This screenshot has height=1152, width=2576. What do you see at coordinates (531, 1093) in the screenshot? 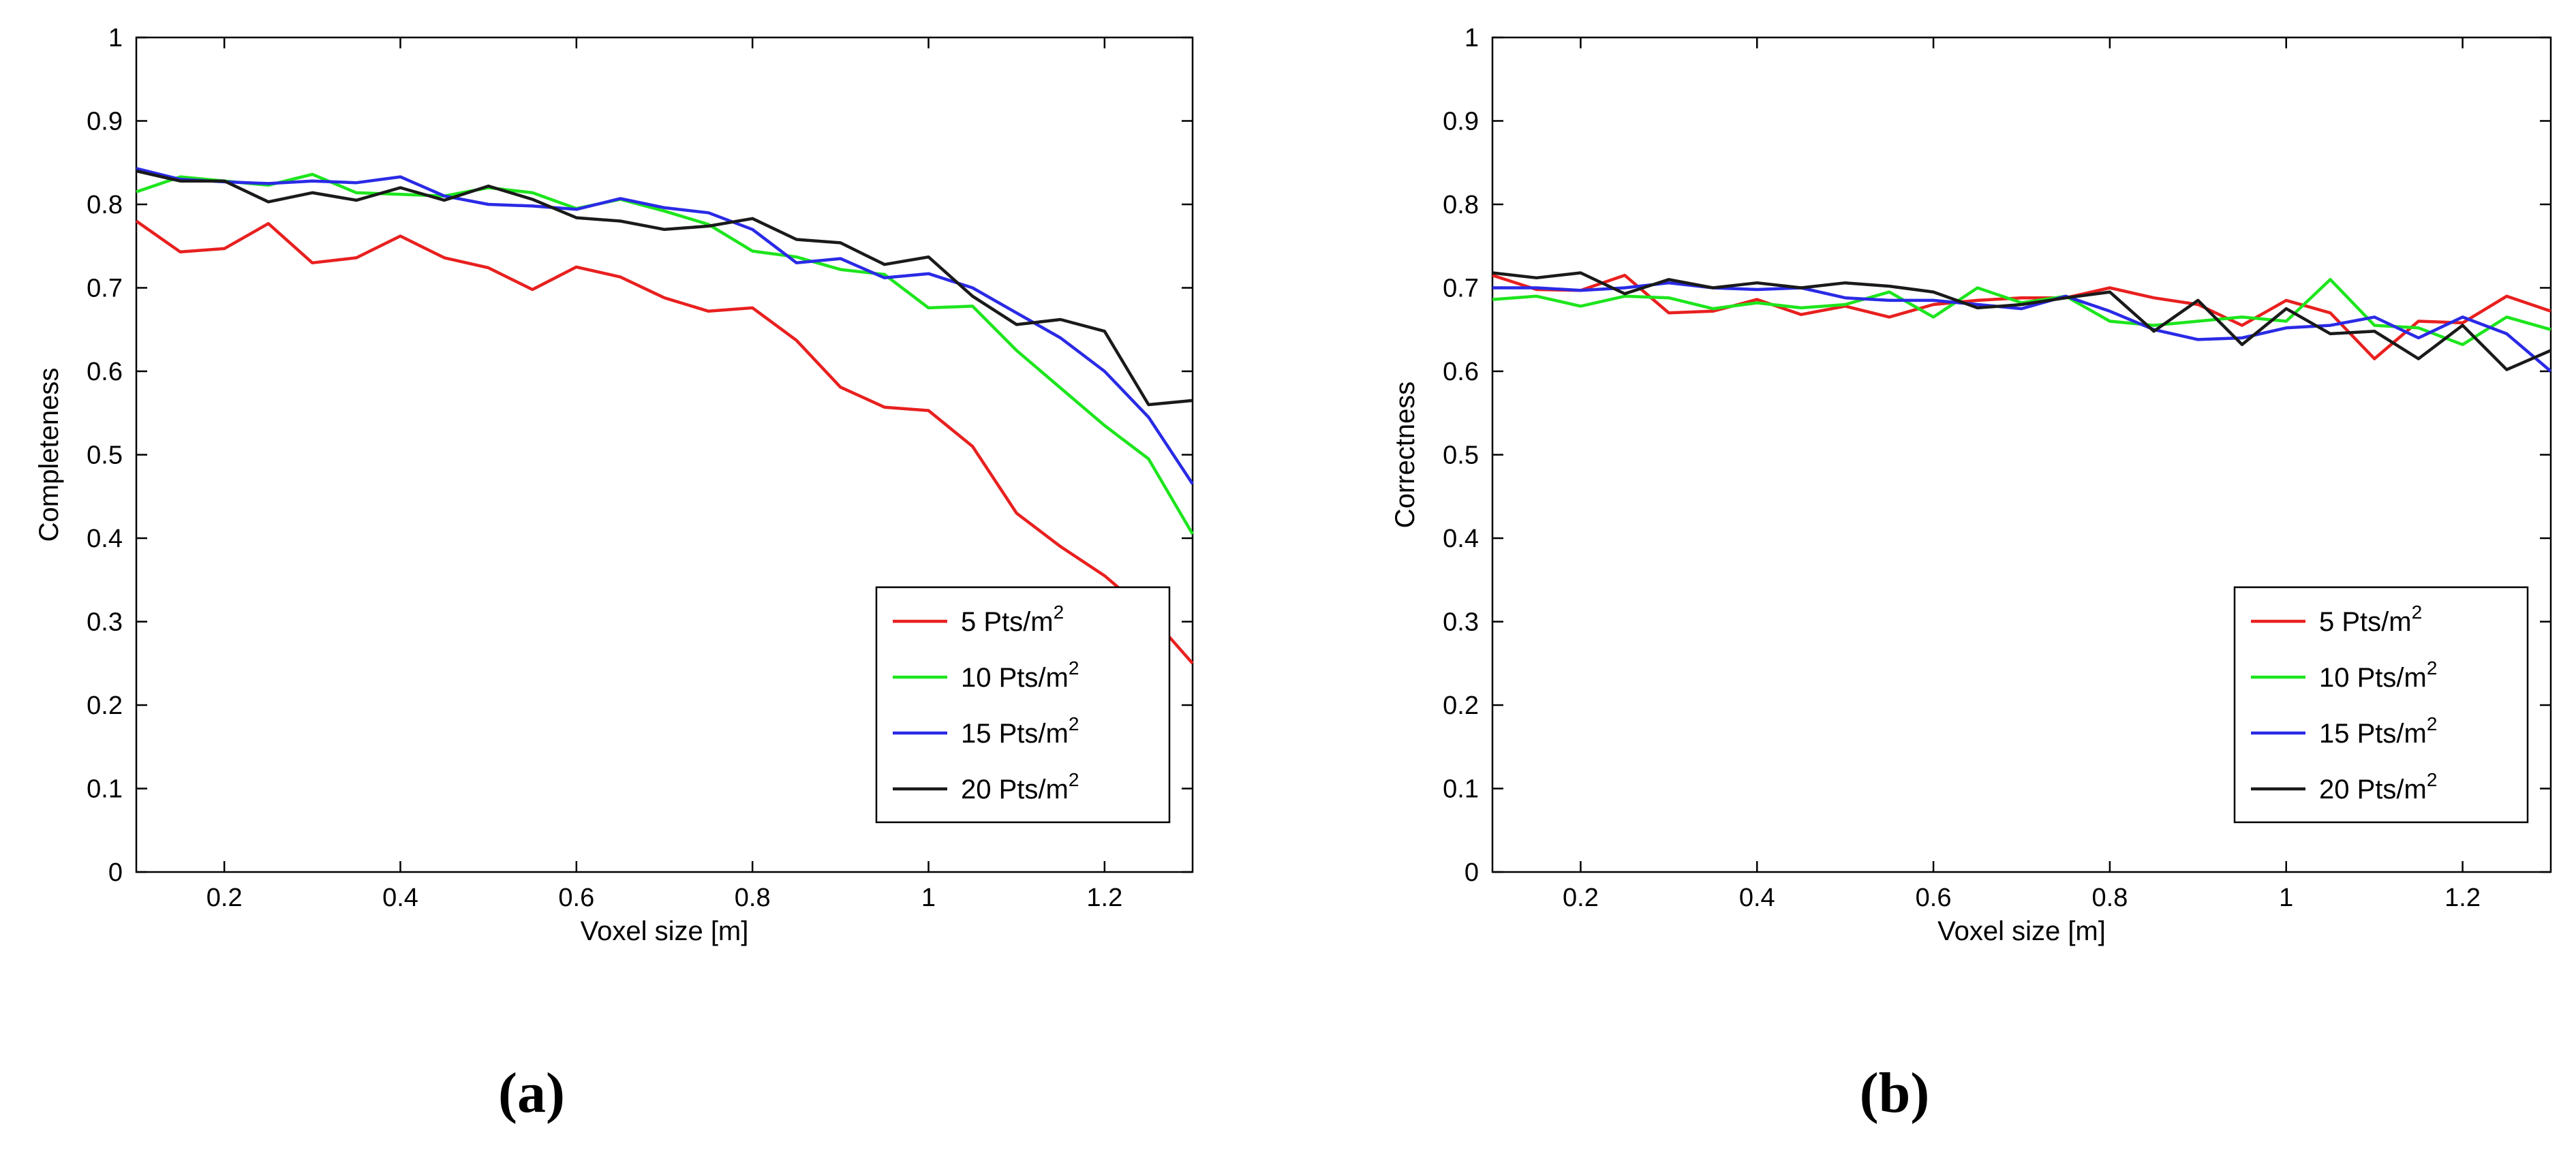
I see `panel-label: (a)` at bounding box center [531, 1093].